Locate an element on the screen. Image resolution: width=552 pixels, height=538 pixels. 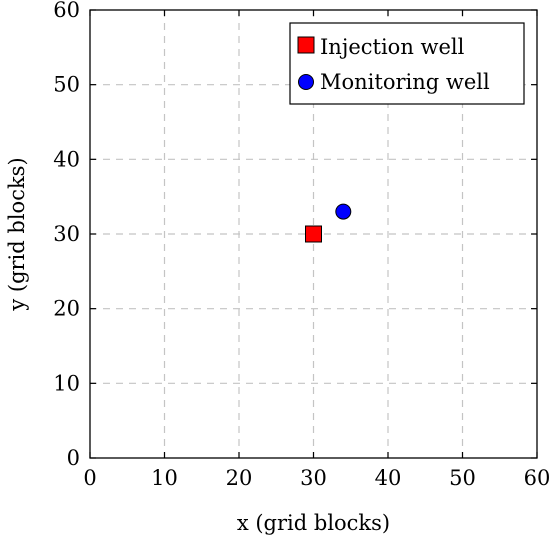
injection-well-point is located at coordinates (313, 234).